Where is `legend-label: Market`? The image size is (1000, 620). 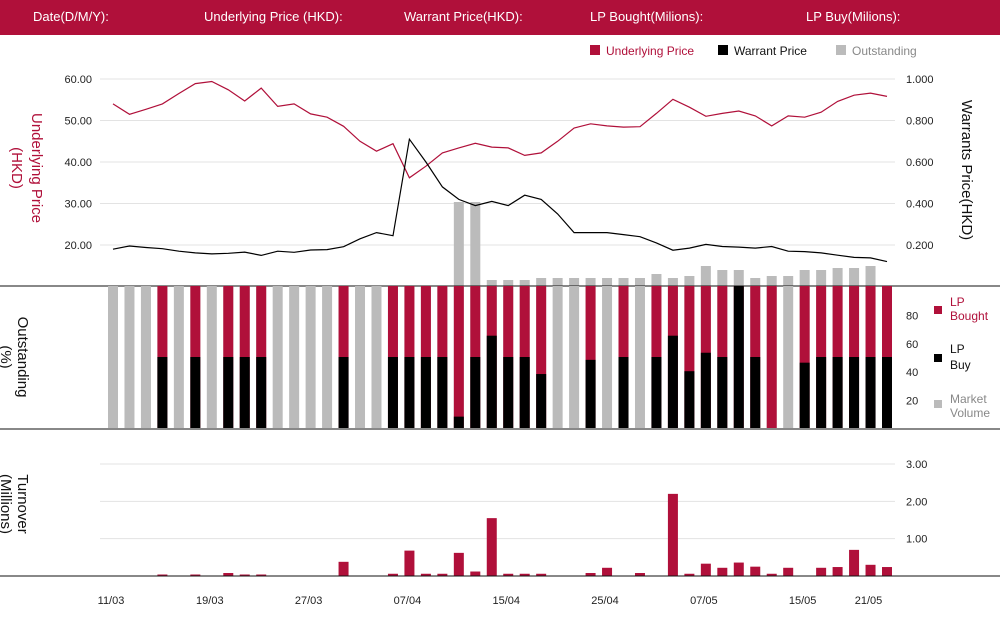 legend-label: Market is located at coordinates (968, 399).